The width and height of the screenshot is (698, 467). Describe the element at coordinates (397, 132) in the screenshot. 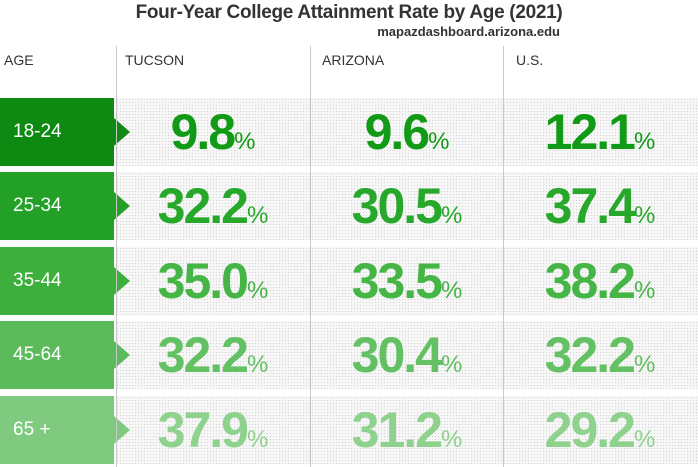

I see `value-number: 9.6` at that location.